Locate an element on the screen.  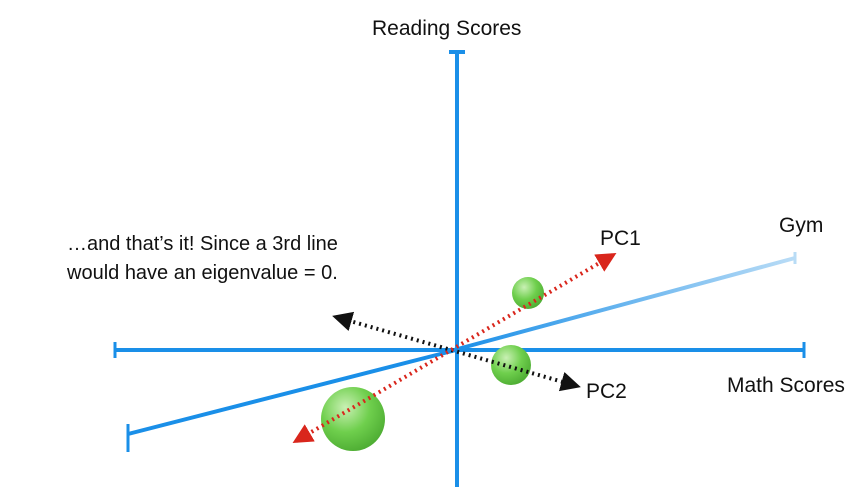
pc1-arrow is located at coordinates (454, 348).